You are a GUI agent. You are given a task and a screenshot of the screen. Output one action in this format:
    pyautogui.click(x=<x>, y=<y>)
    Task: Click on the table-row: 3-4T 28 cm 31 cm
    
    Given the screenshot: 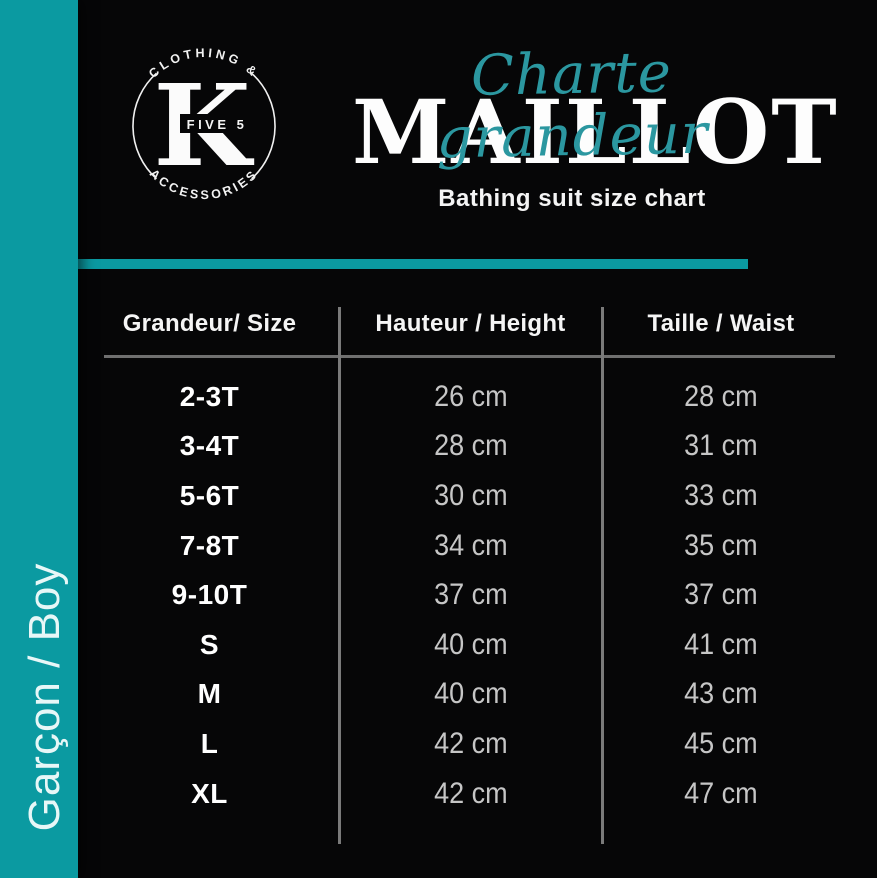 What is the action you would take?
    pyautogui.click(x=460, y=447)
    